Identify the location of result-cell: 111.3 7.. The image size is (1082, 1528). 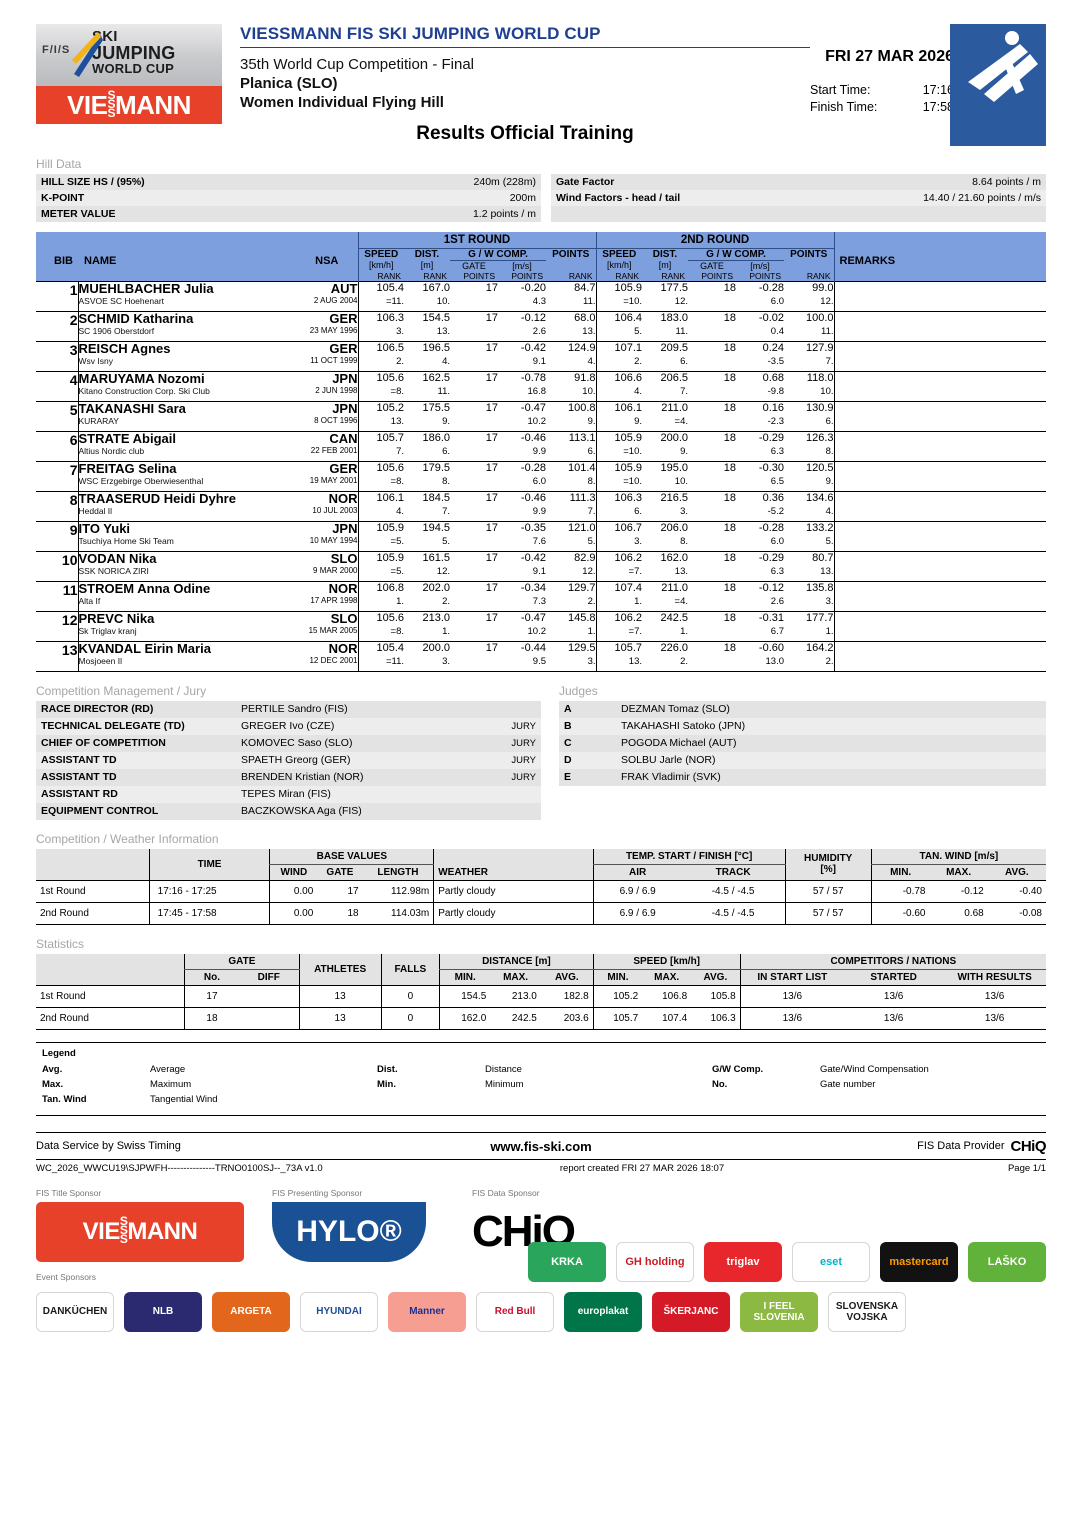
(571, 506).